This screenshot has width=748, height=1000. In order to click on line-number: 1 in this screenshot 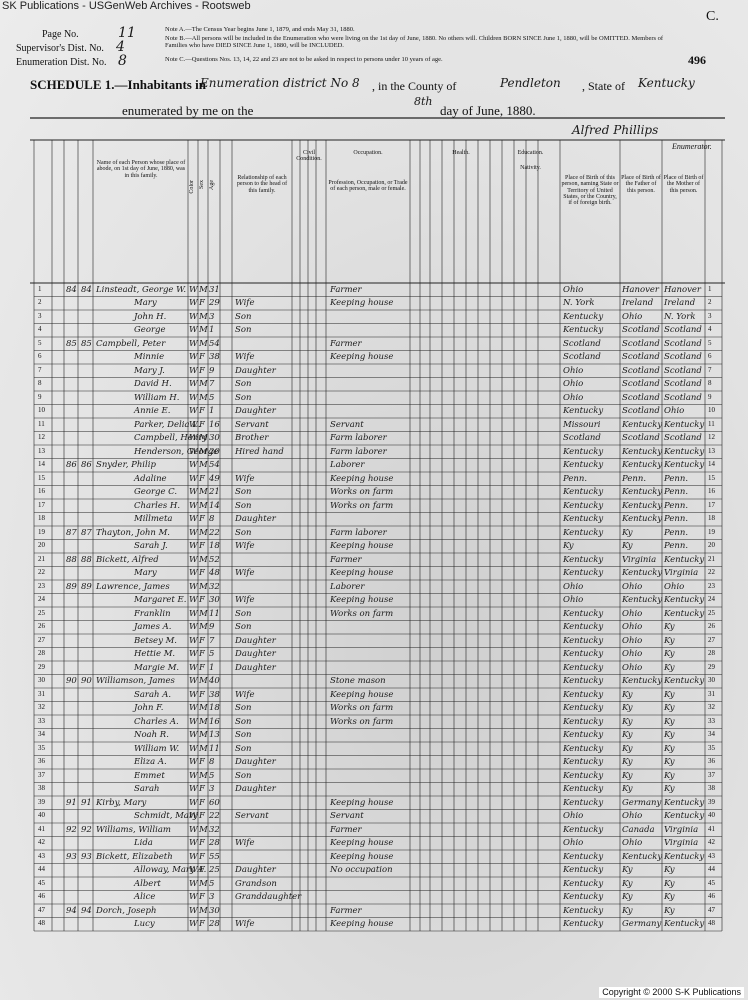, I will do `click(40, 288)`.